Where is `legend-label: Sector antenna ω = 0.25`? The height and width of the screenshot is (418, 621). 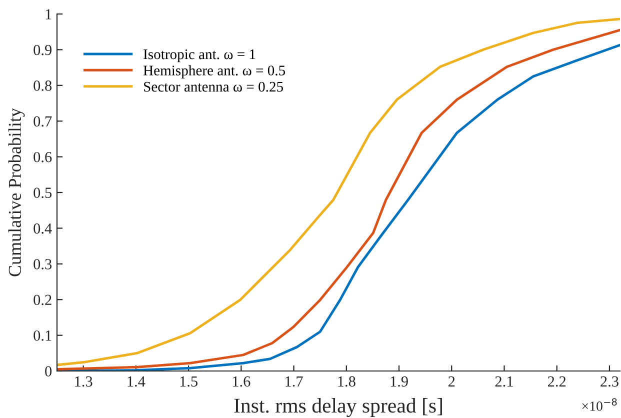 legend-label: Sector antenna ω = 0.25 is located at coordinates (213, 87).